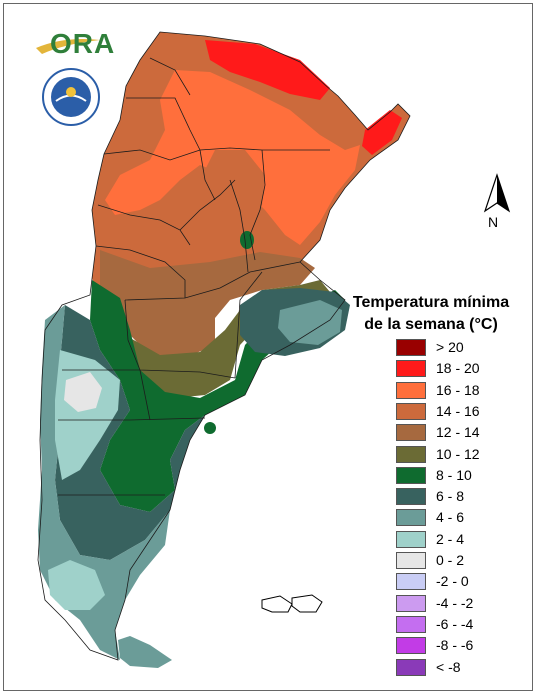 This screenshot has height=696, width=538. What do you see at coordinates (450, 347) in the screenshot?
I see `legend-label: > 20` at bounding box center [450, 347].